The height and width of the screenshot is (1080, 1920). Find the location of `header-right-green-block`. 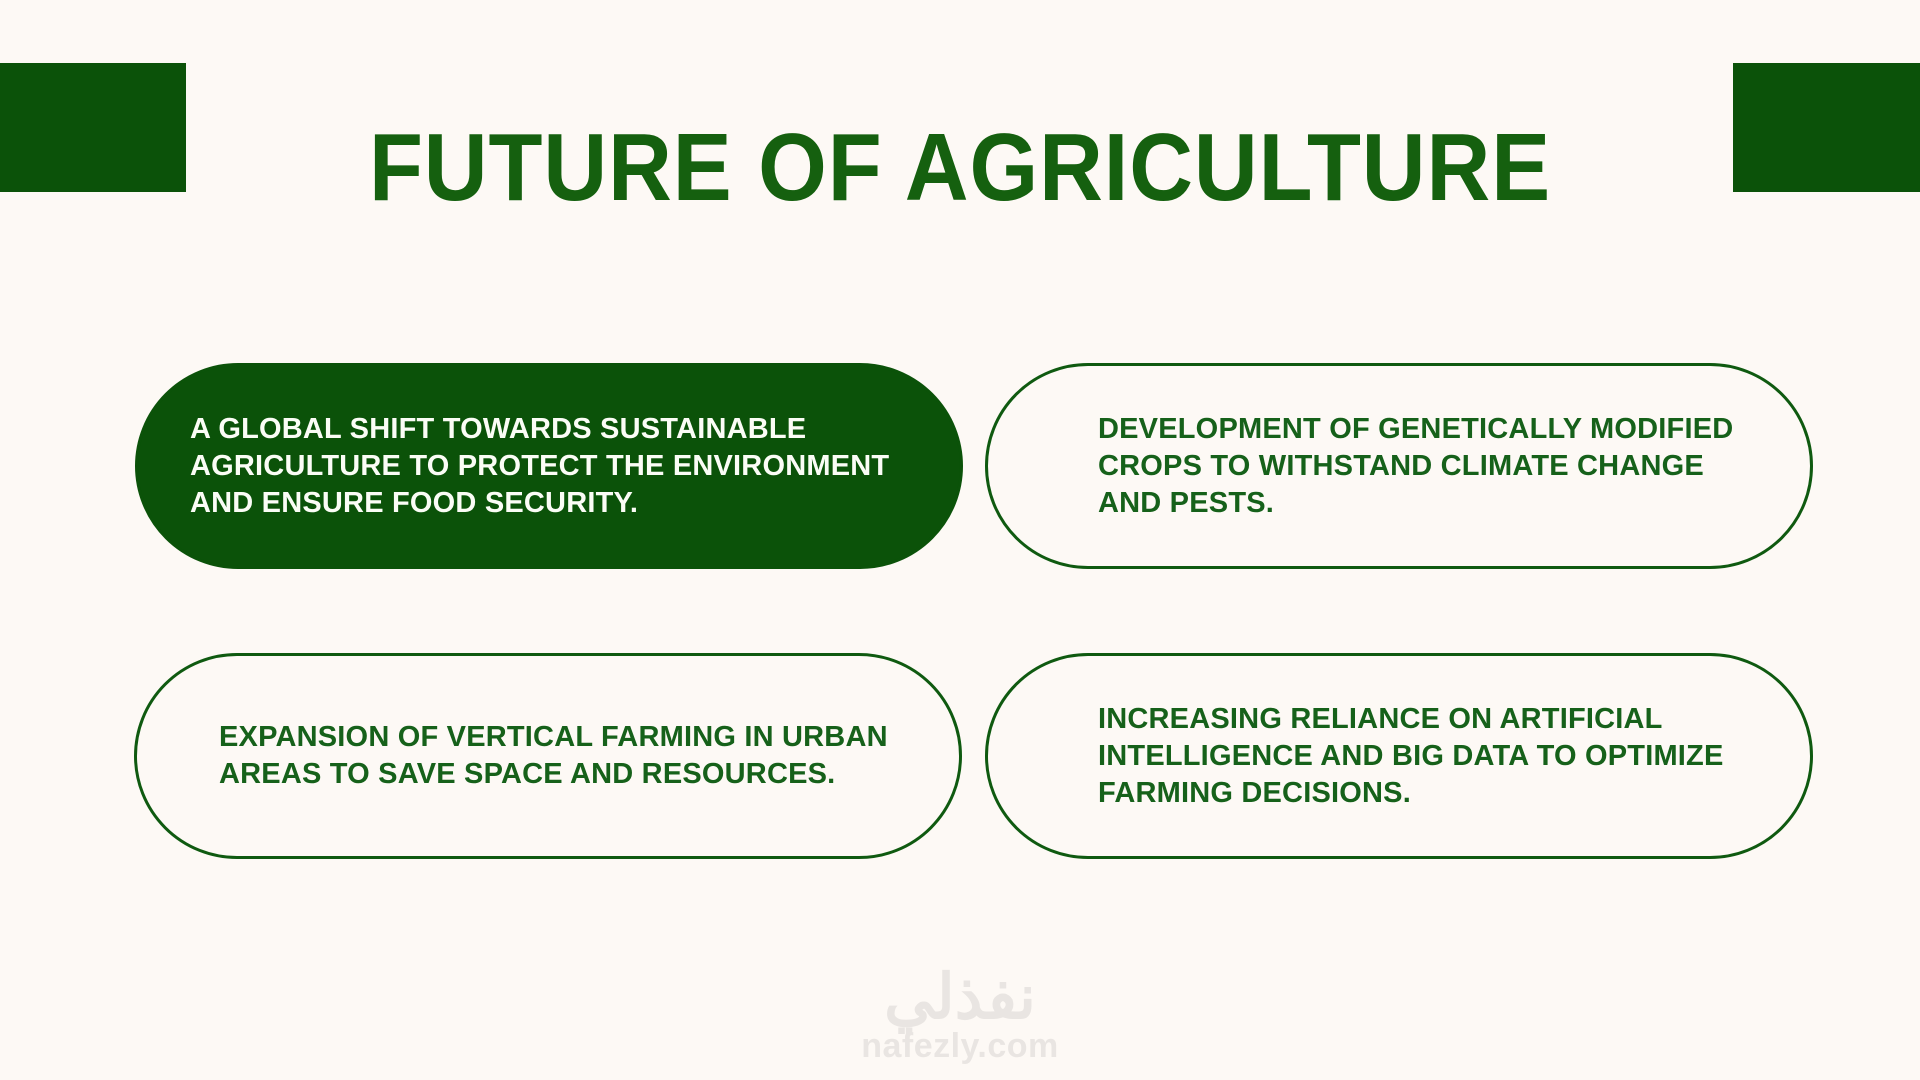

header-right-green-block is located at coordinates (1826, 127).